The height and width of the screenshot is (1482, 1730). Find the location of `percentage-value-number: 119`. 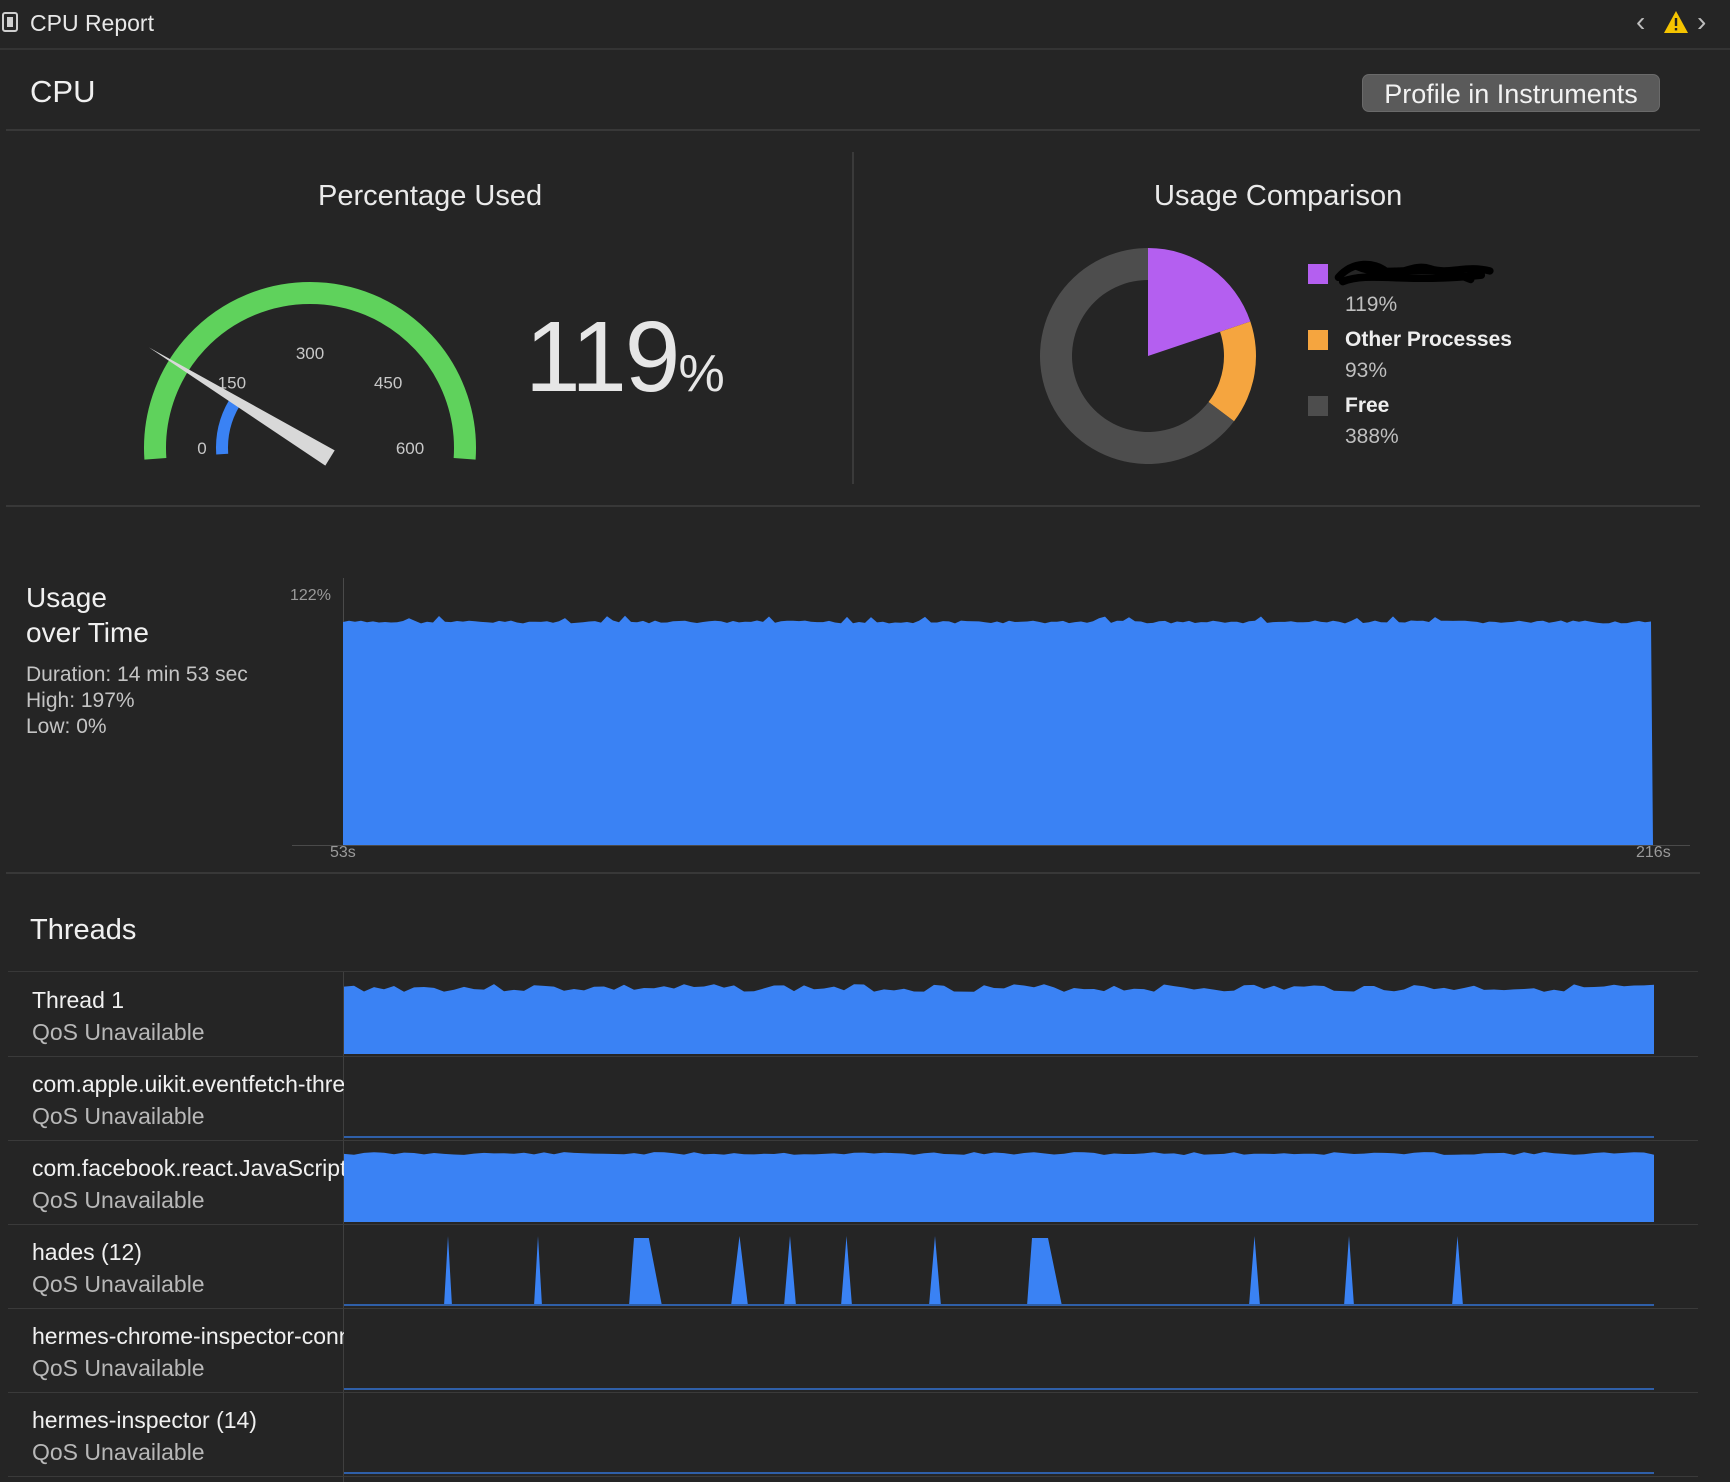

percentage-value-number: 119 is located at coordinates (602, 357).